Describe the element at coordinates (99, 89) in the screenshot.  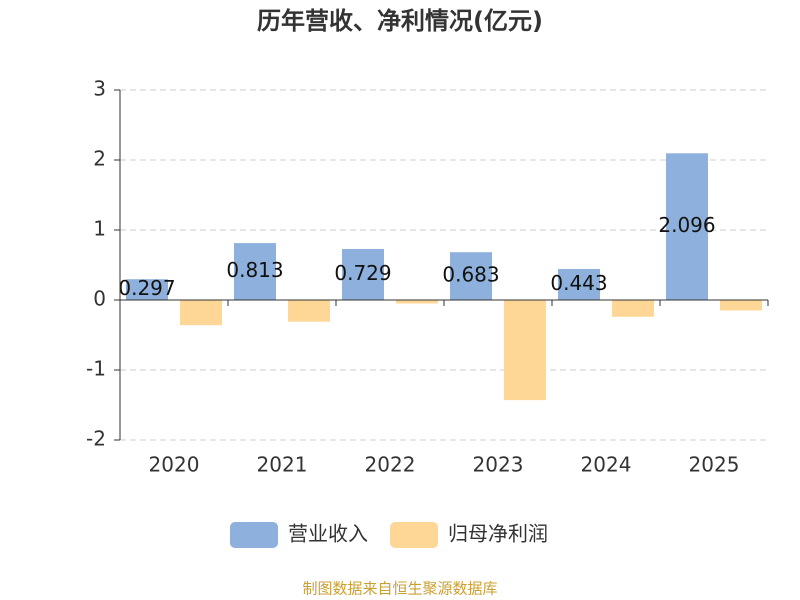
I see `y-tick-label: 3` at that location.